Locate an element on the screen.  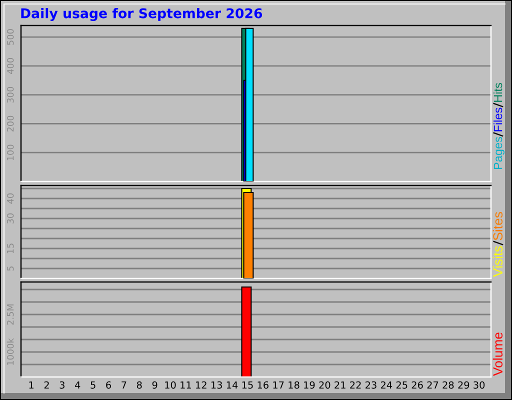
x-tick-label: 19 is located at coordinates (309, 385).